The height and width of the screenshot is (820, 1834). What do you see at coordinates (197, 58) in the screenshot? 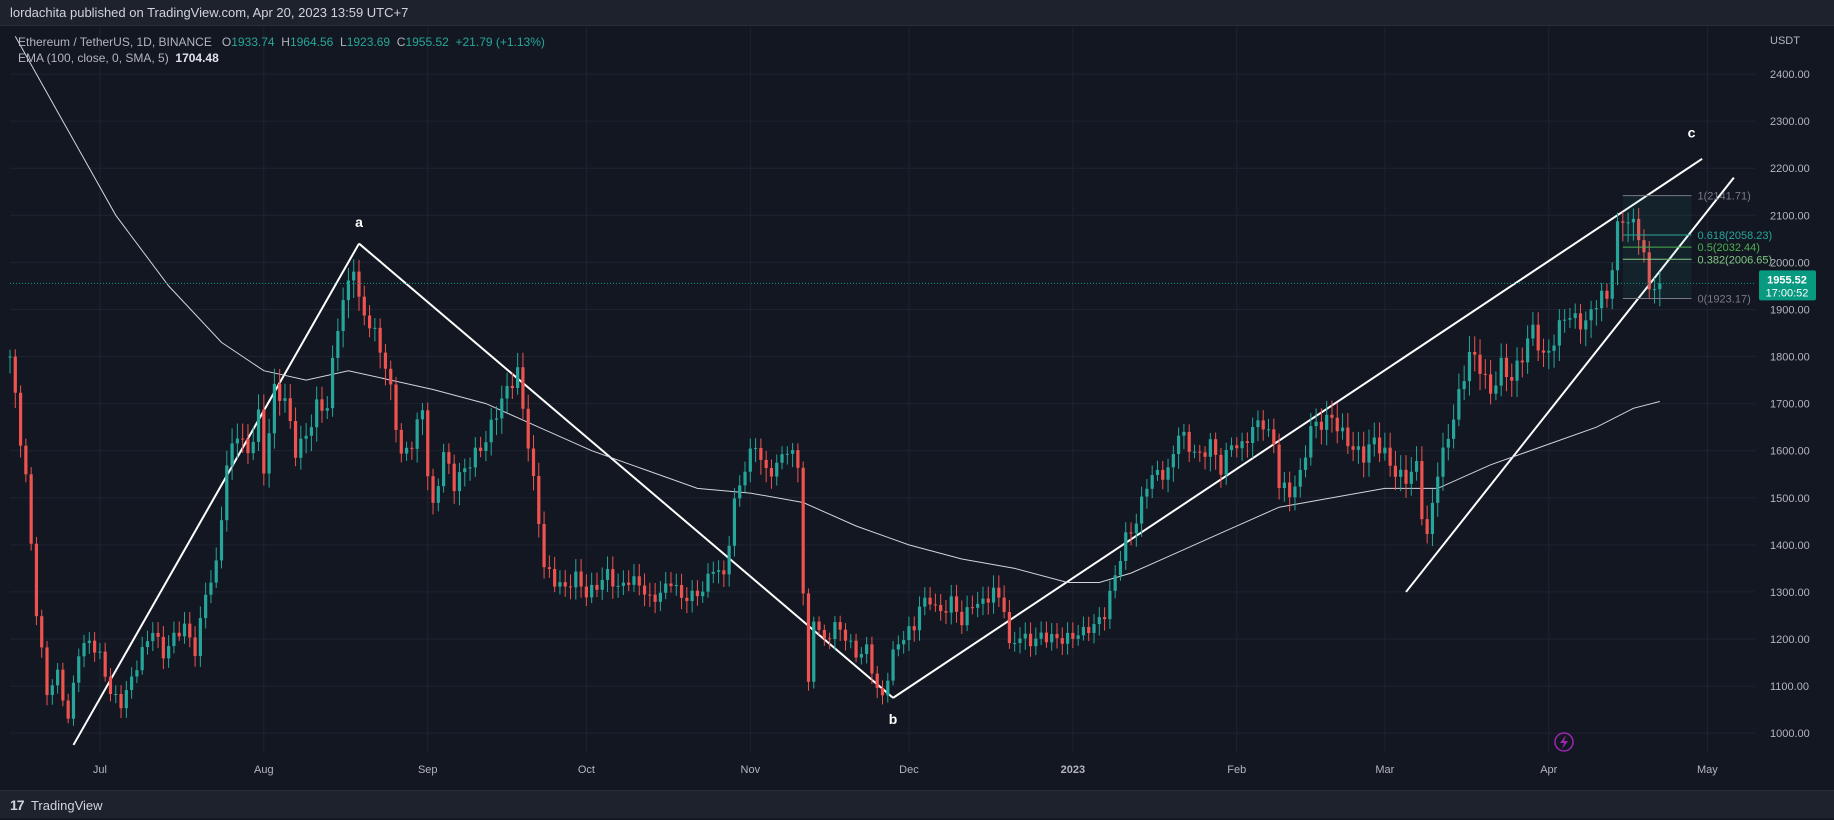
I see `ema-value: 1704.48` at bounding box center [197, 58].